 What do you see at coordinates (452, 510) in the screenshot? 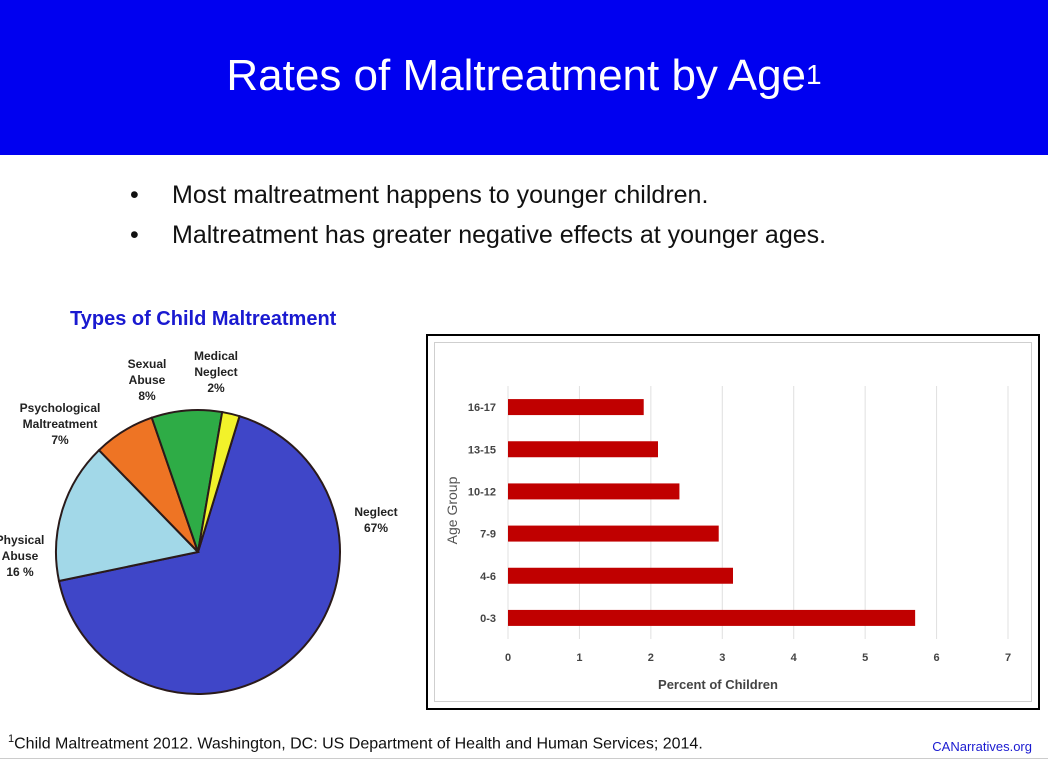
I see `y-axis-title: Age Group` at bounding box center [452, 510].